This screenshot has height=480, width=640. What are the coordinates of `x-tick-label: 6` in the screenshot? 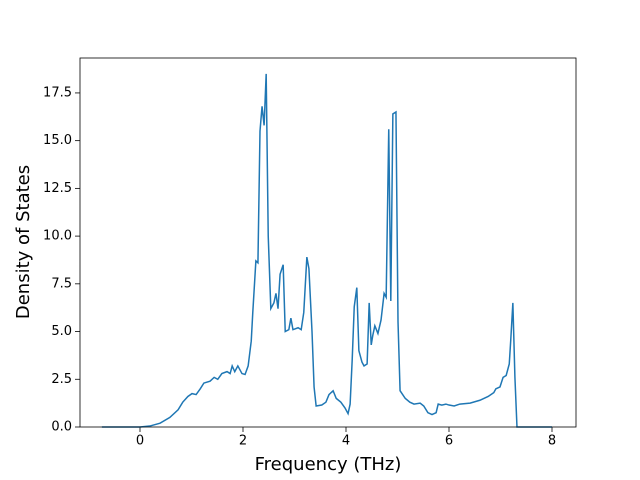 It's located at (449, 441).